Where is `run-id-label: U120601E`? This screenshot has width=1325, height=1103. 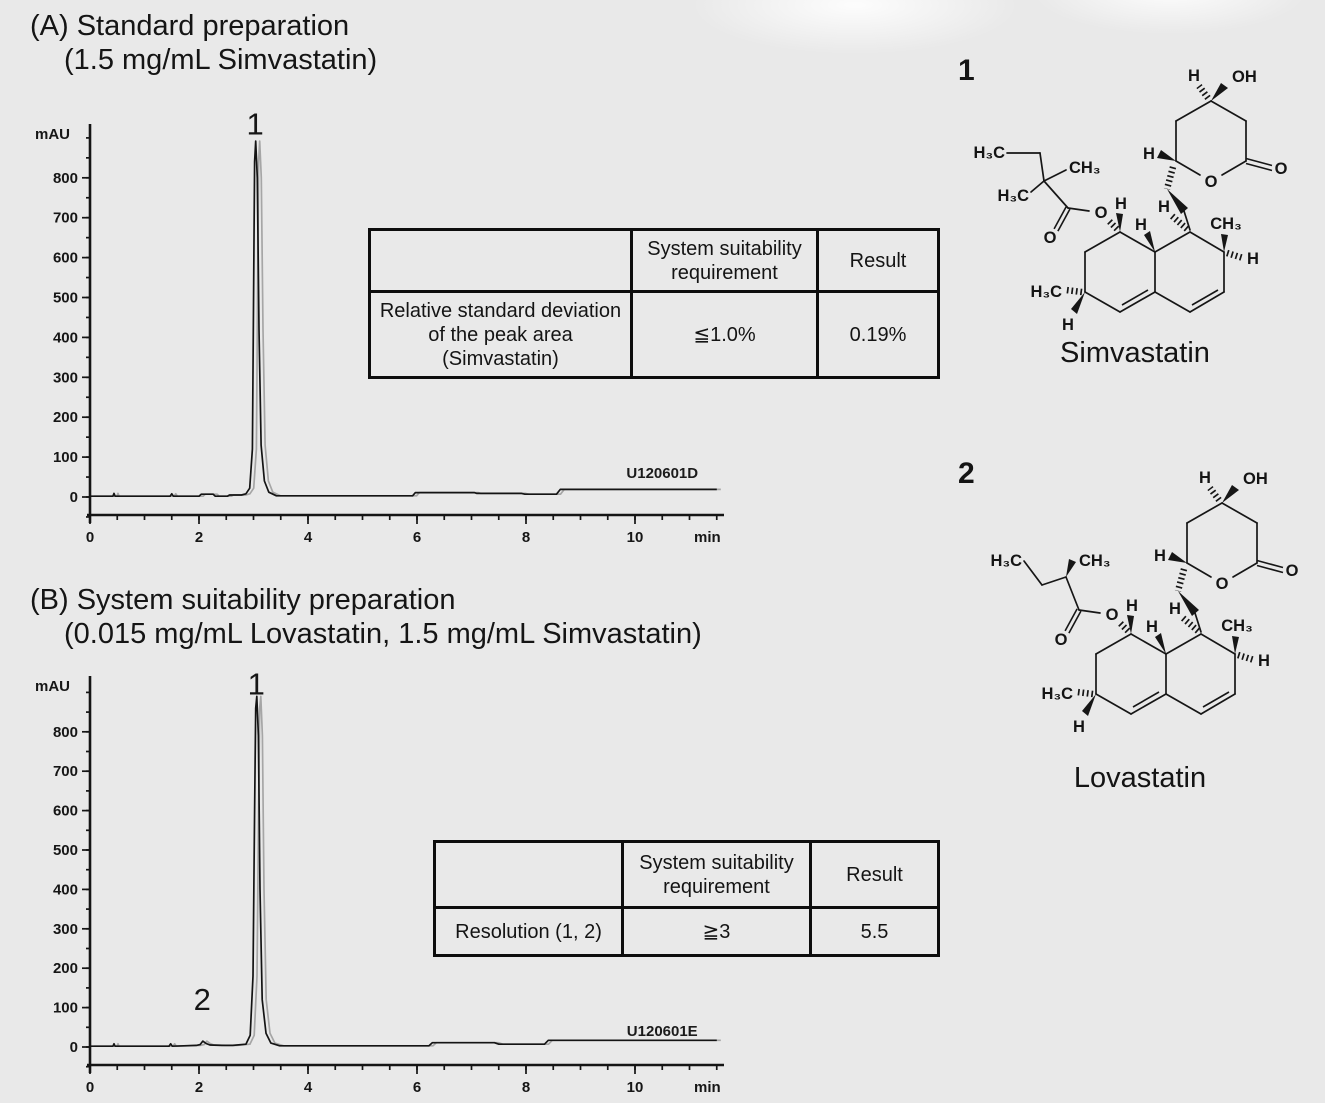
run-id-label: U120601E is located at coordinates (662, 1031).